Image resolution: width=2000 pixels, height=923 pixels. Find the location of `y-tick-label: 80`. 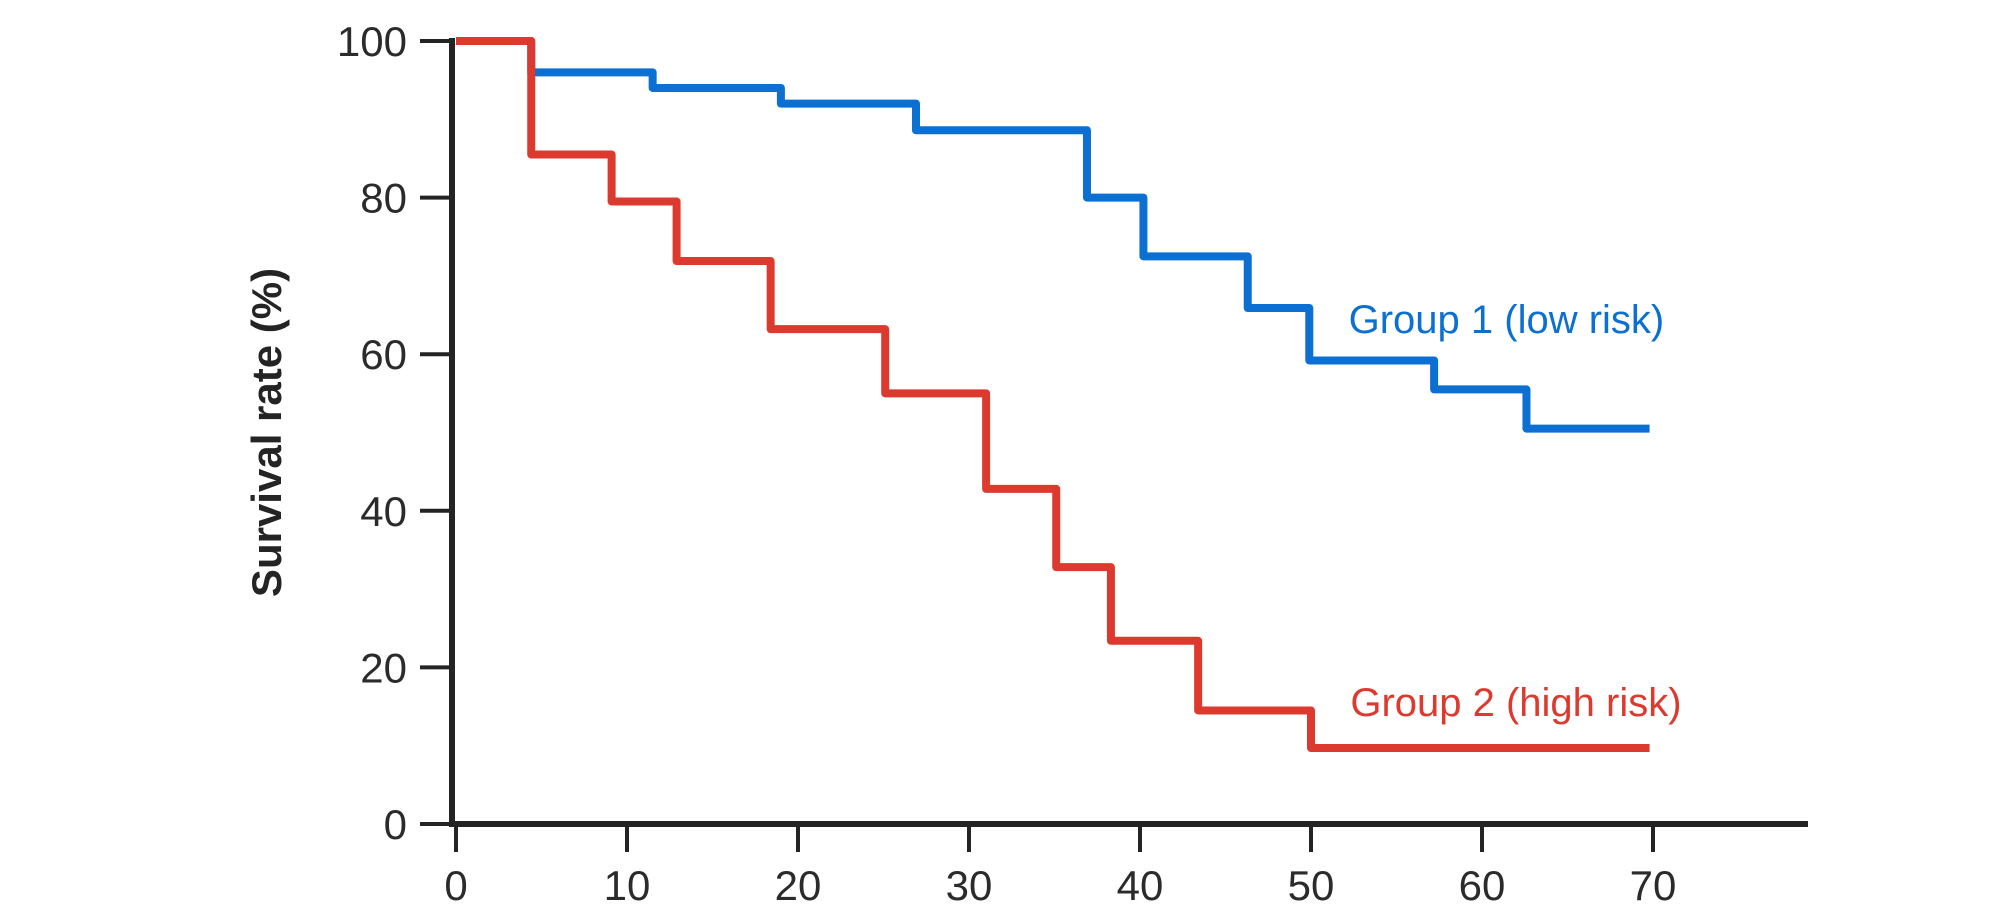

y-tick-label: 80 is located at coordinates (383, 198).